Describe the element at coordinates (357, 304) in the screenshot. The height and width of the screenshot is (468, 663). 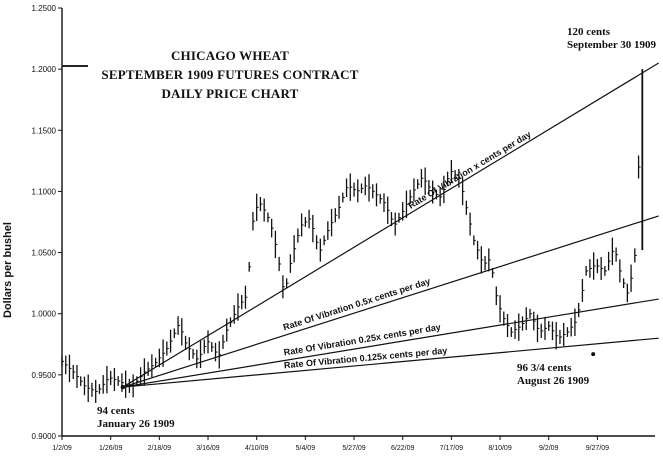
I see `trendline-label-2: Rate Of Vibration 0.5x cents per day` at that location.